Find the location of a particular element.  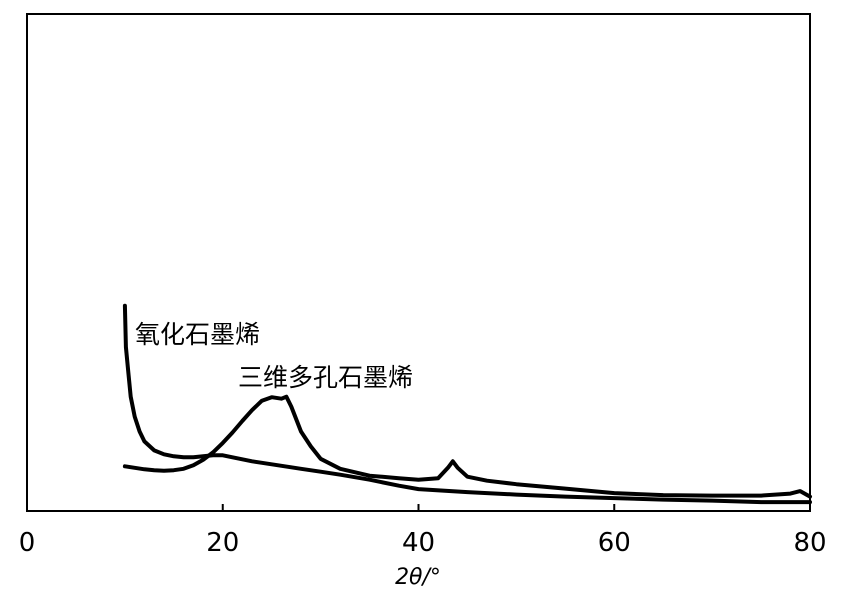

x-axis-title: 2θ/° is located at coordinates (418, 577).